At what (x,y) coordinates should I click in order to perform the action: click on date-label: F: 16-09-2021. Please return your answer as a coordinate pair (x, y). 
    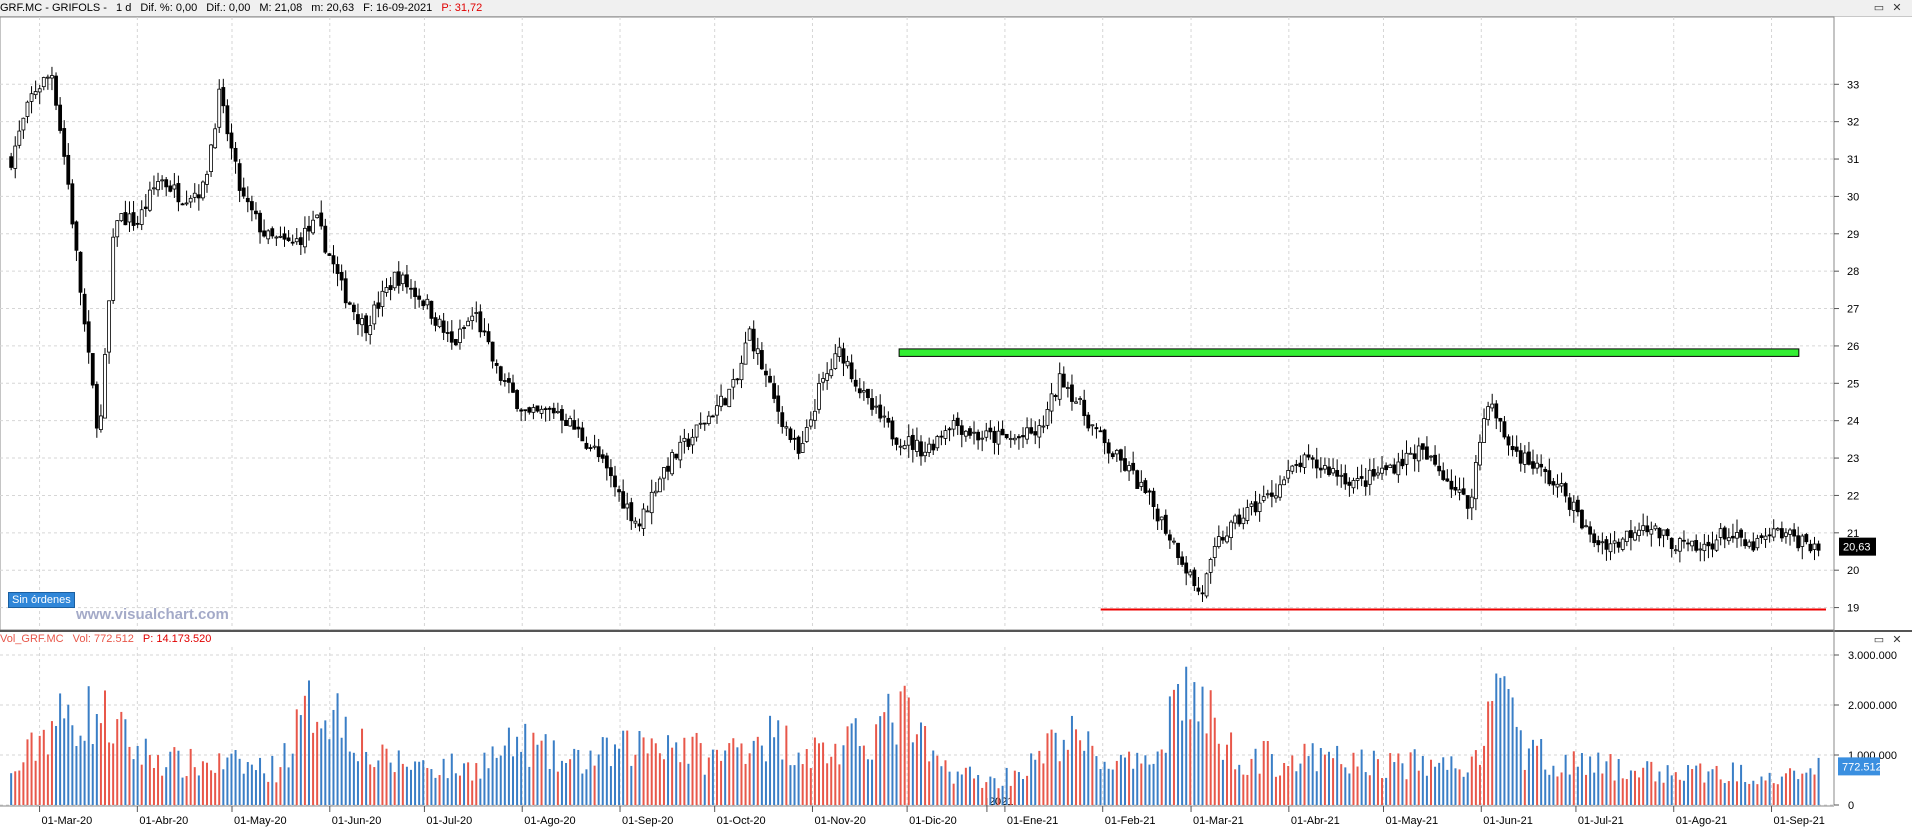
    Looking at the image, I should click on (398, 8).